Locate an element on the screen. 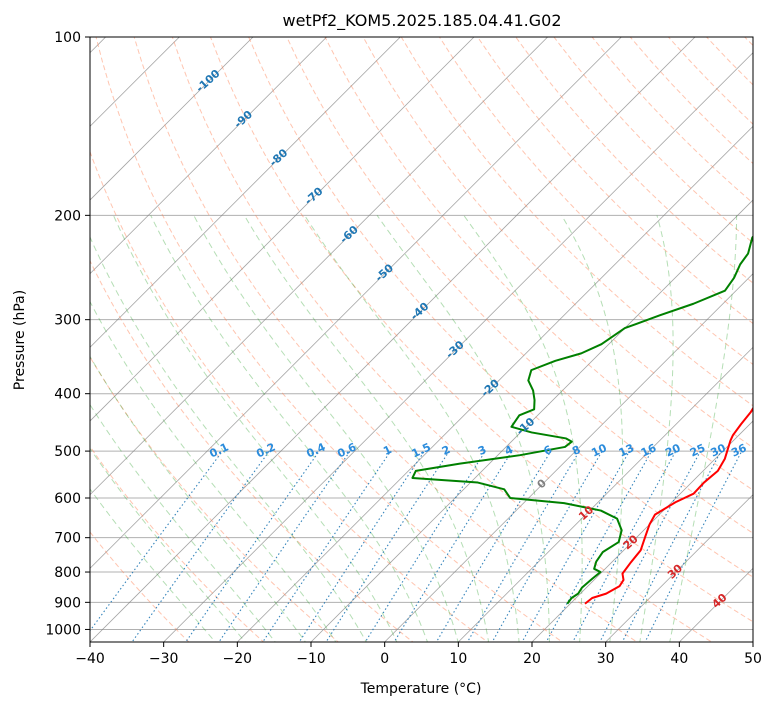  x-tick-label: −40 is located at coordinates (90, 659).